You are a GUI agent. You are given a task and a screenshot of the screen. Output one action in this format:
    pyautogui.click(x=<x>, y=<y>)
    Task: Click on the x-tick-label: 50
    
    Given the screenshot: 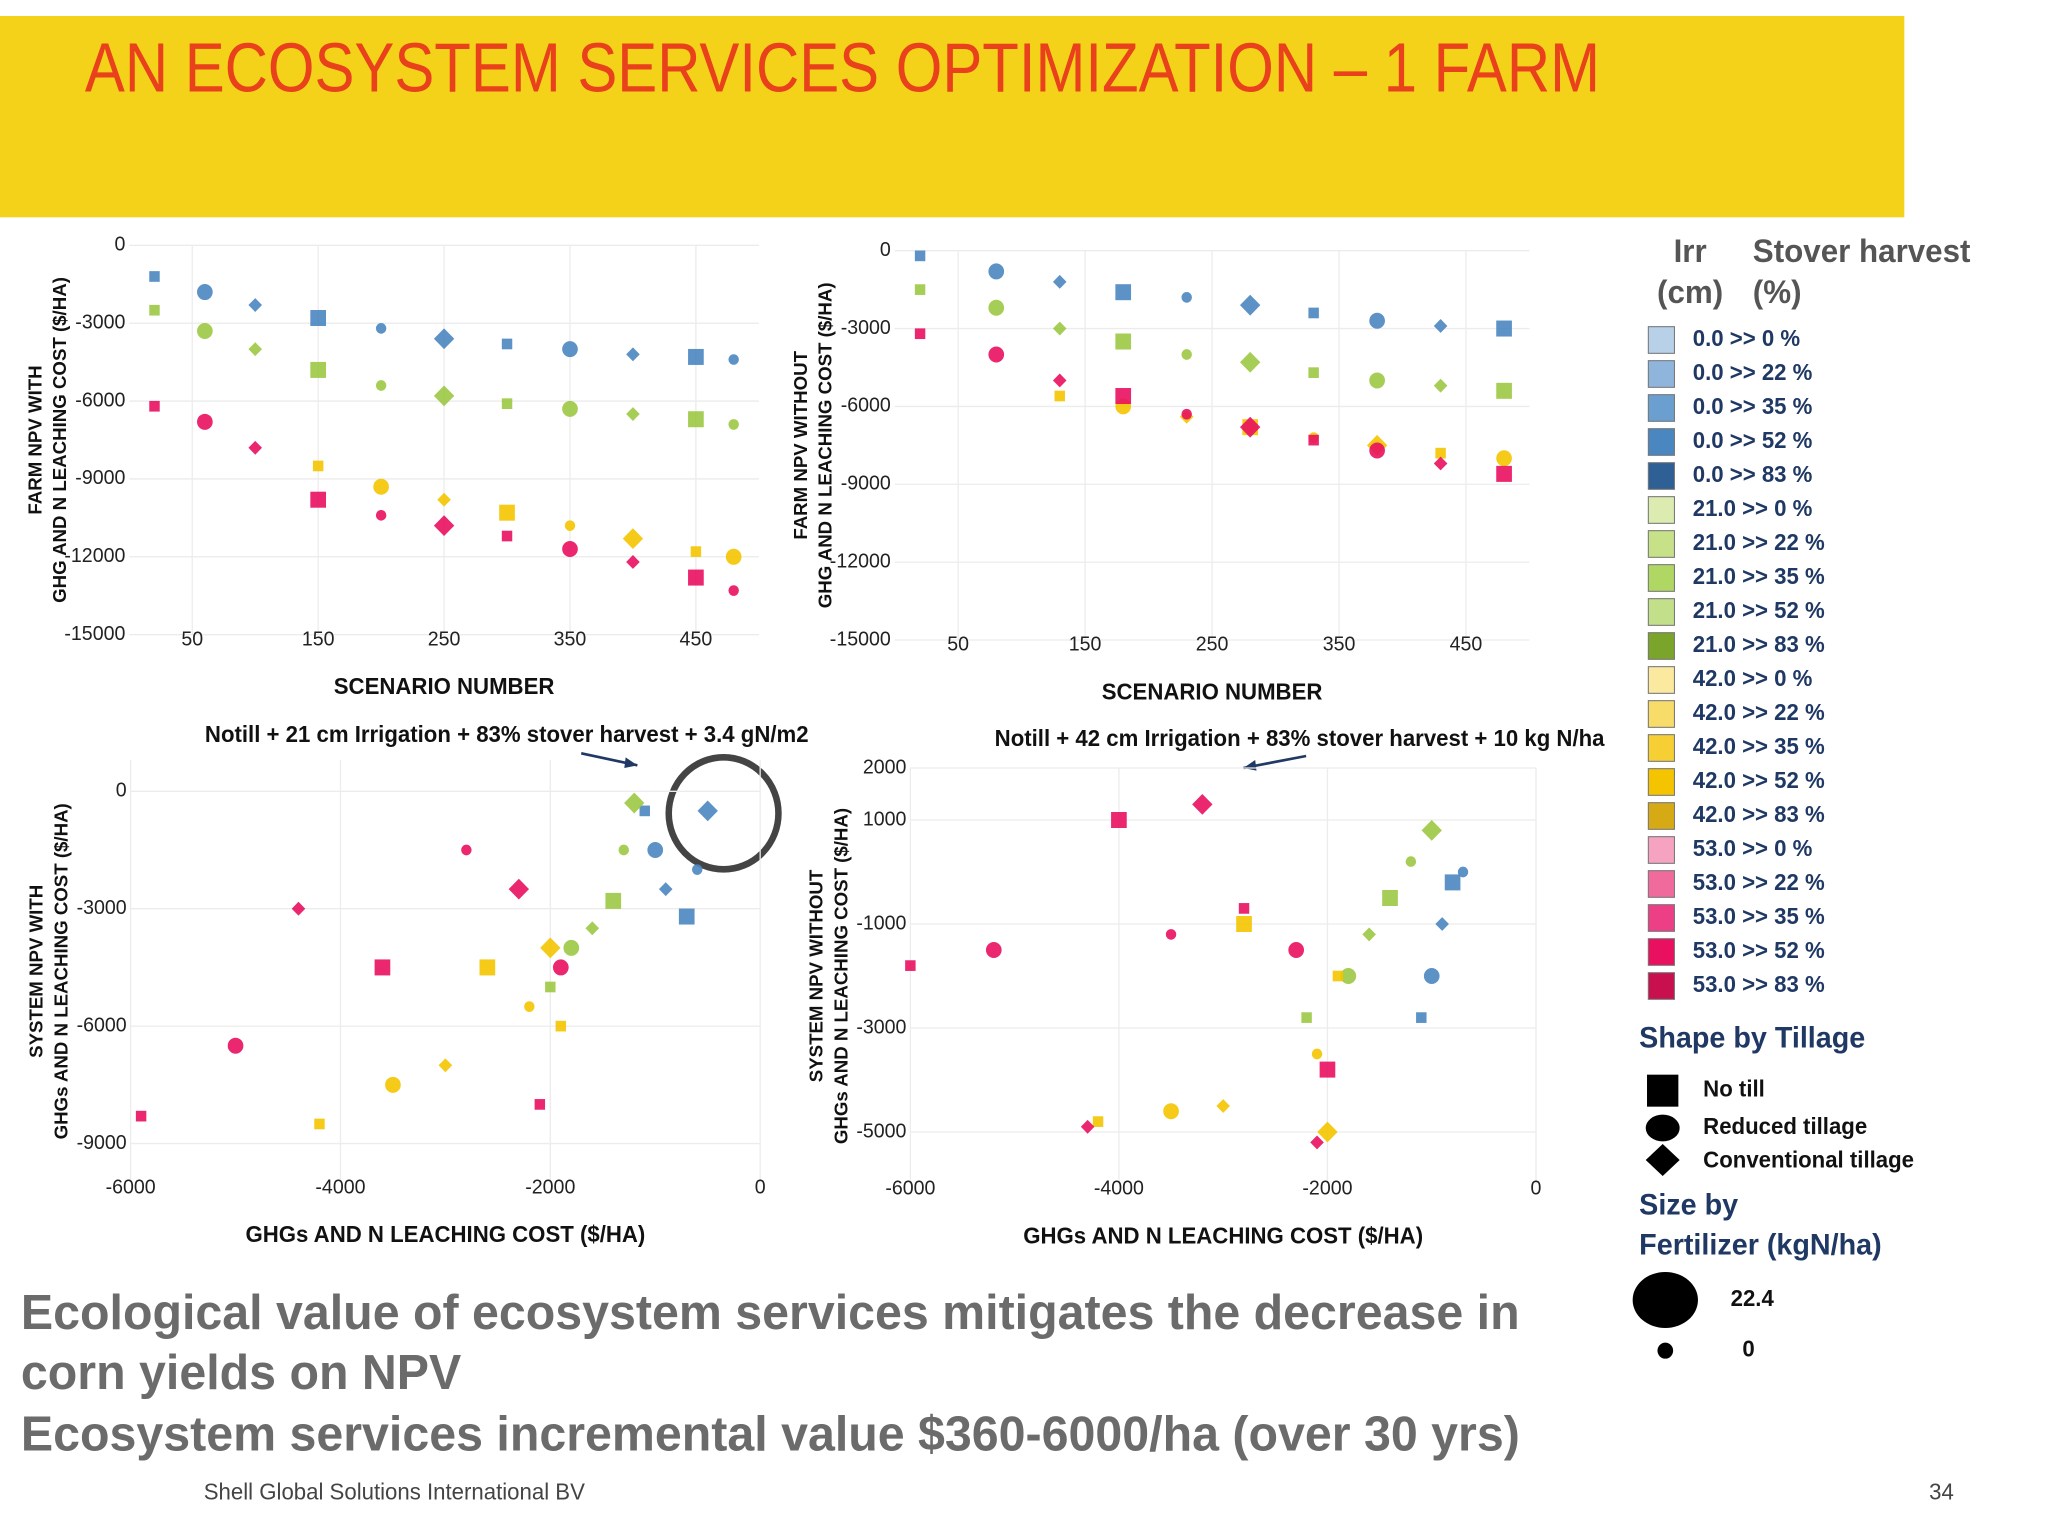 What is the action you would take?
    pyautogui.click(x=958, y=644)
    